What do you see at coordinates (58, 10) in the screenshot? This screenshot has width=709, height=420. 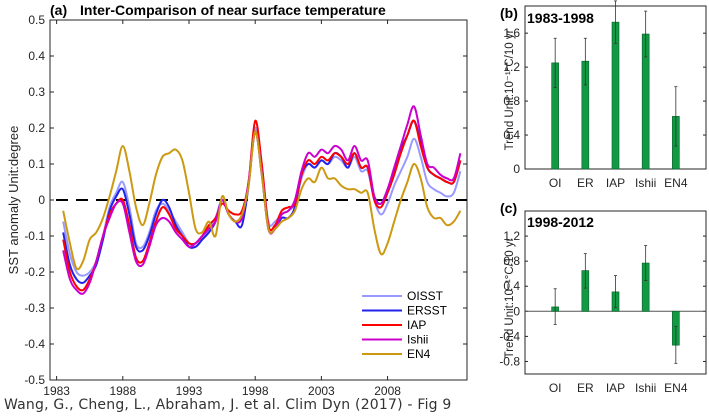 I see `panel-a-label: (a)` at bounding box center [58, 10].